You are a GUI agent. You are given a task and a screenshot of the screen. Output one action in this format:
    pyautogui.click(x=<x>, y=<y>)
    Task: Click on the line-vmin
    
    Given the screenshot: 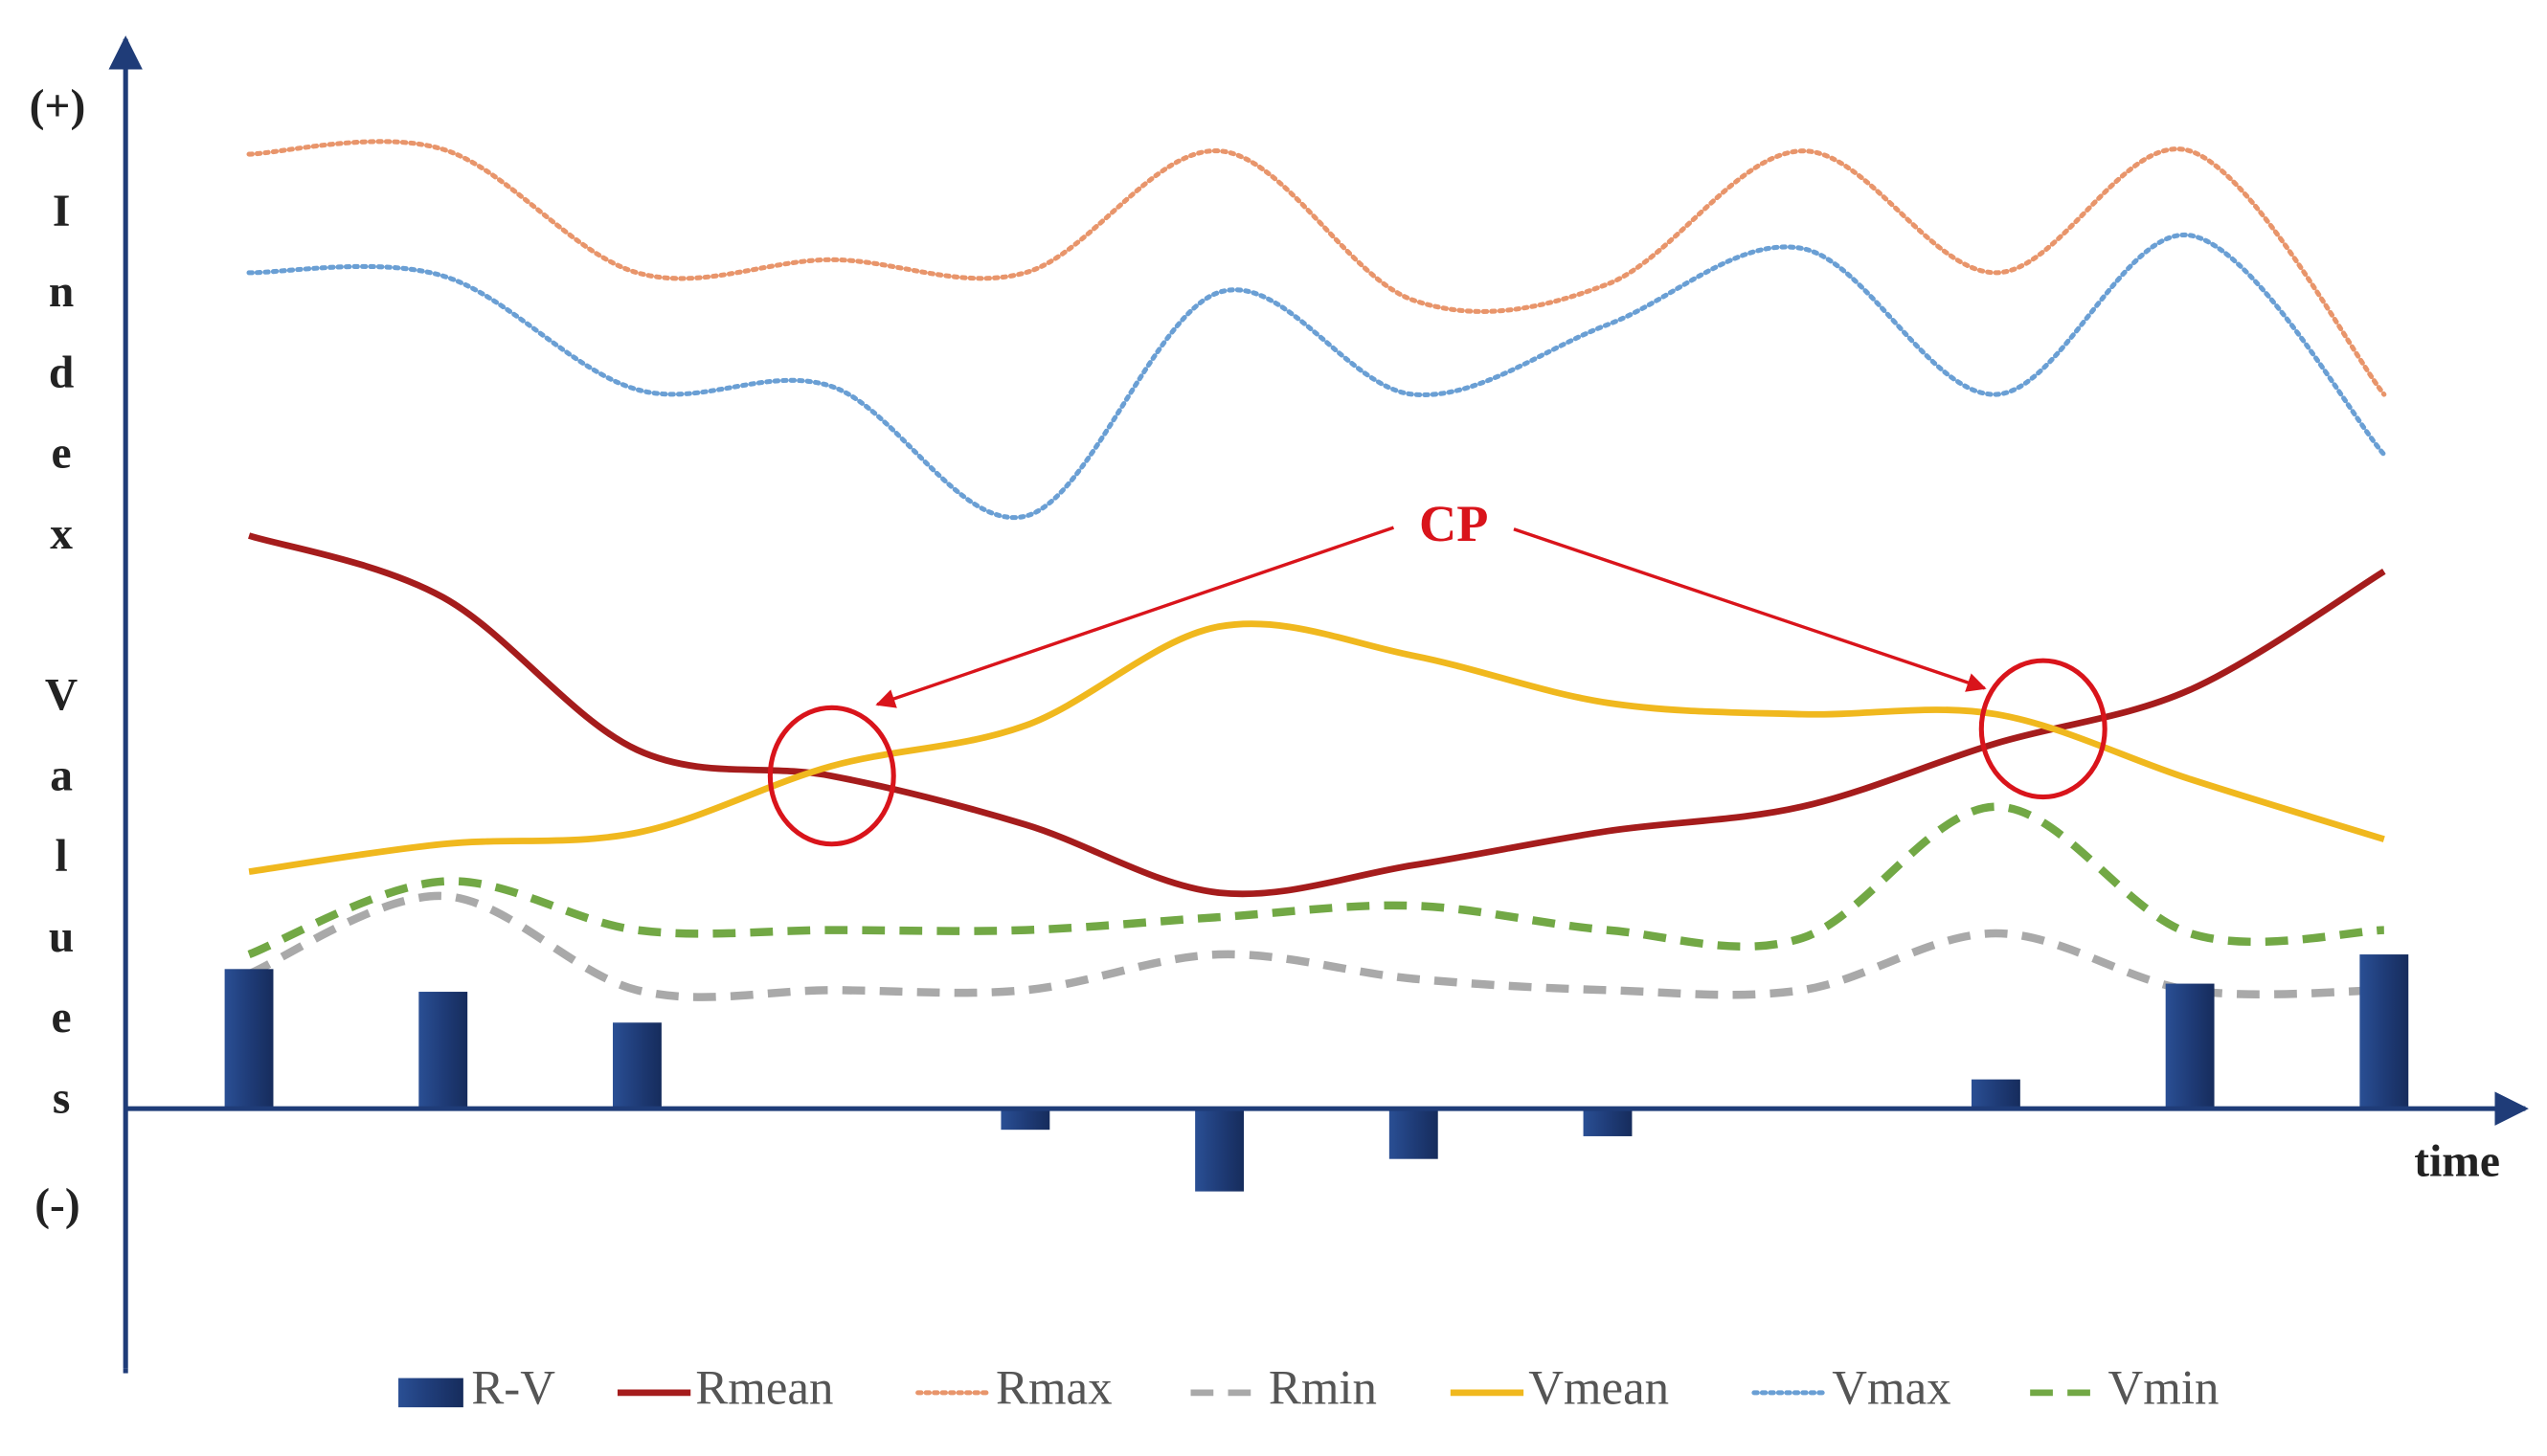 What is the action you would take?
    pyautogui.click(x=1315, y=881)
    